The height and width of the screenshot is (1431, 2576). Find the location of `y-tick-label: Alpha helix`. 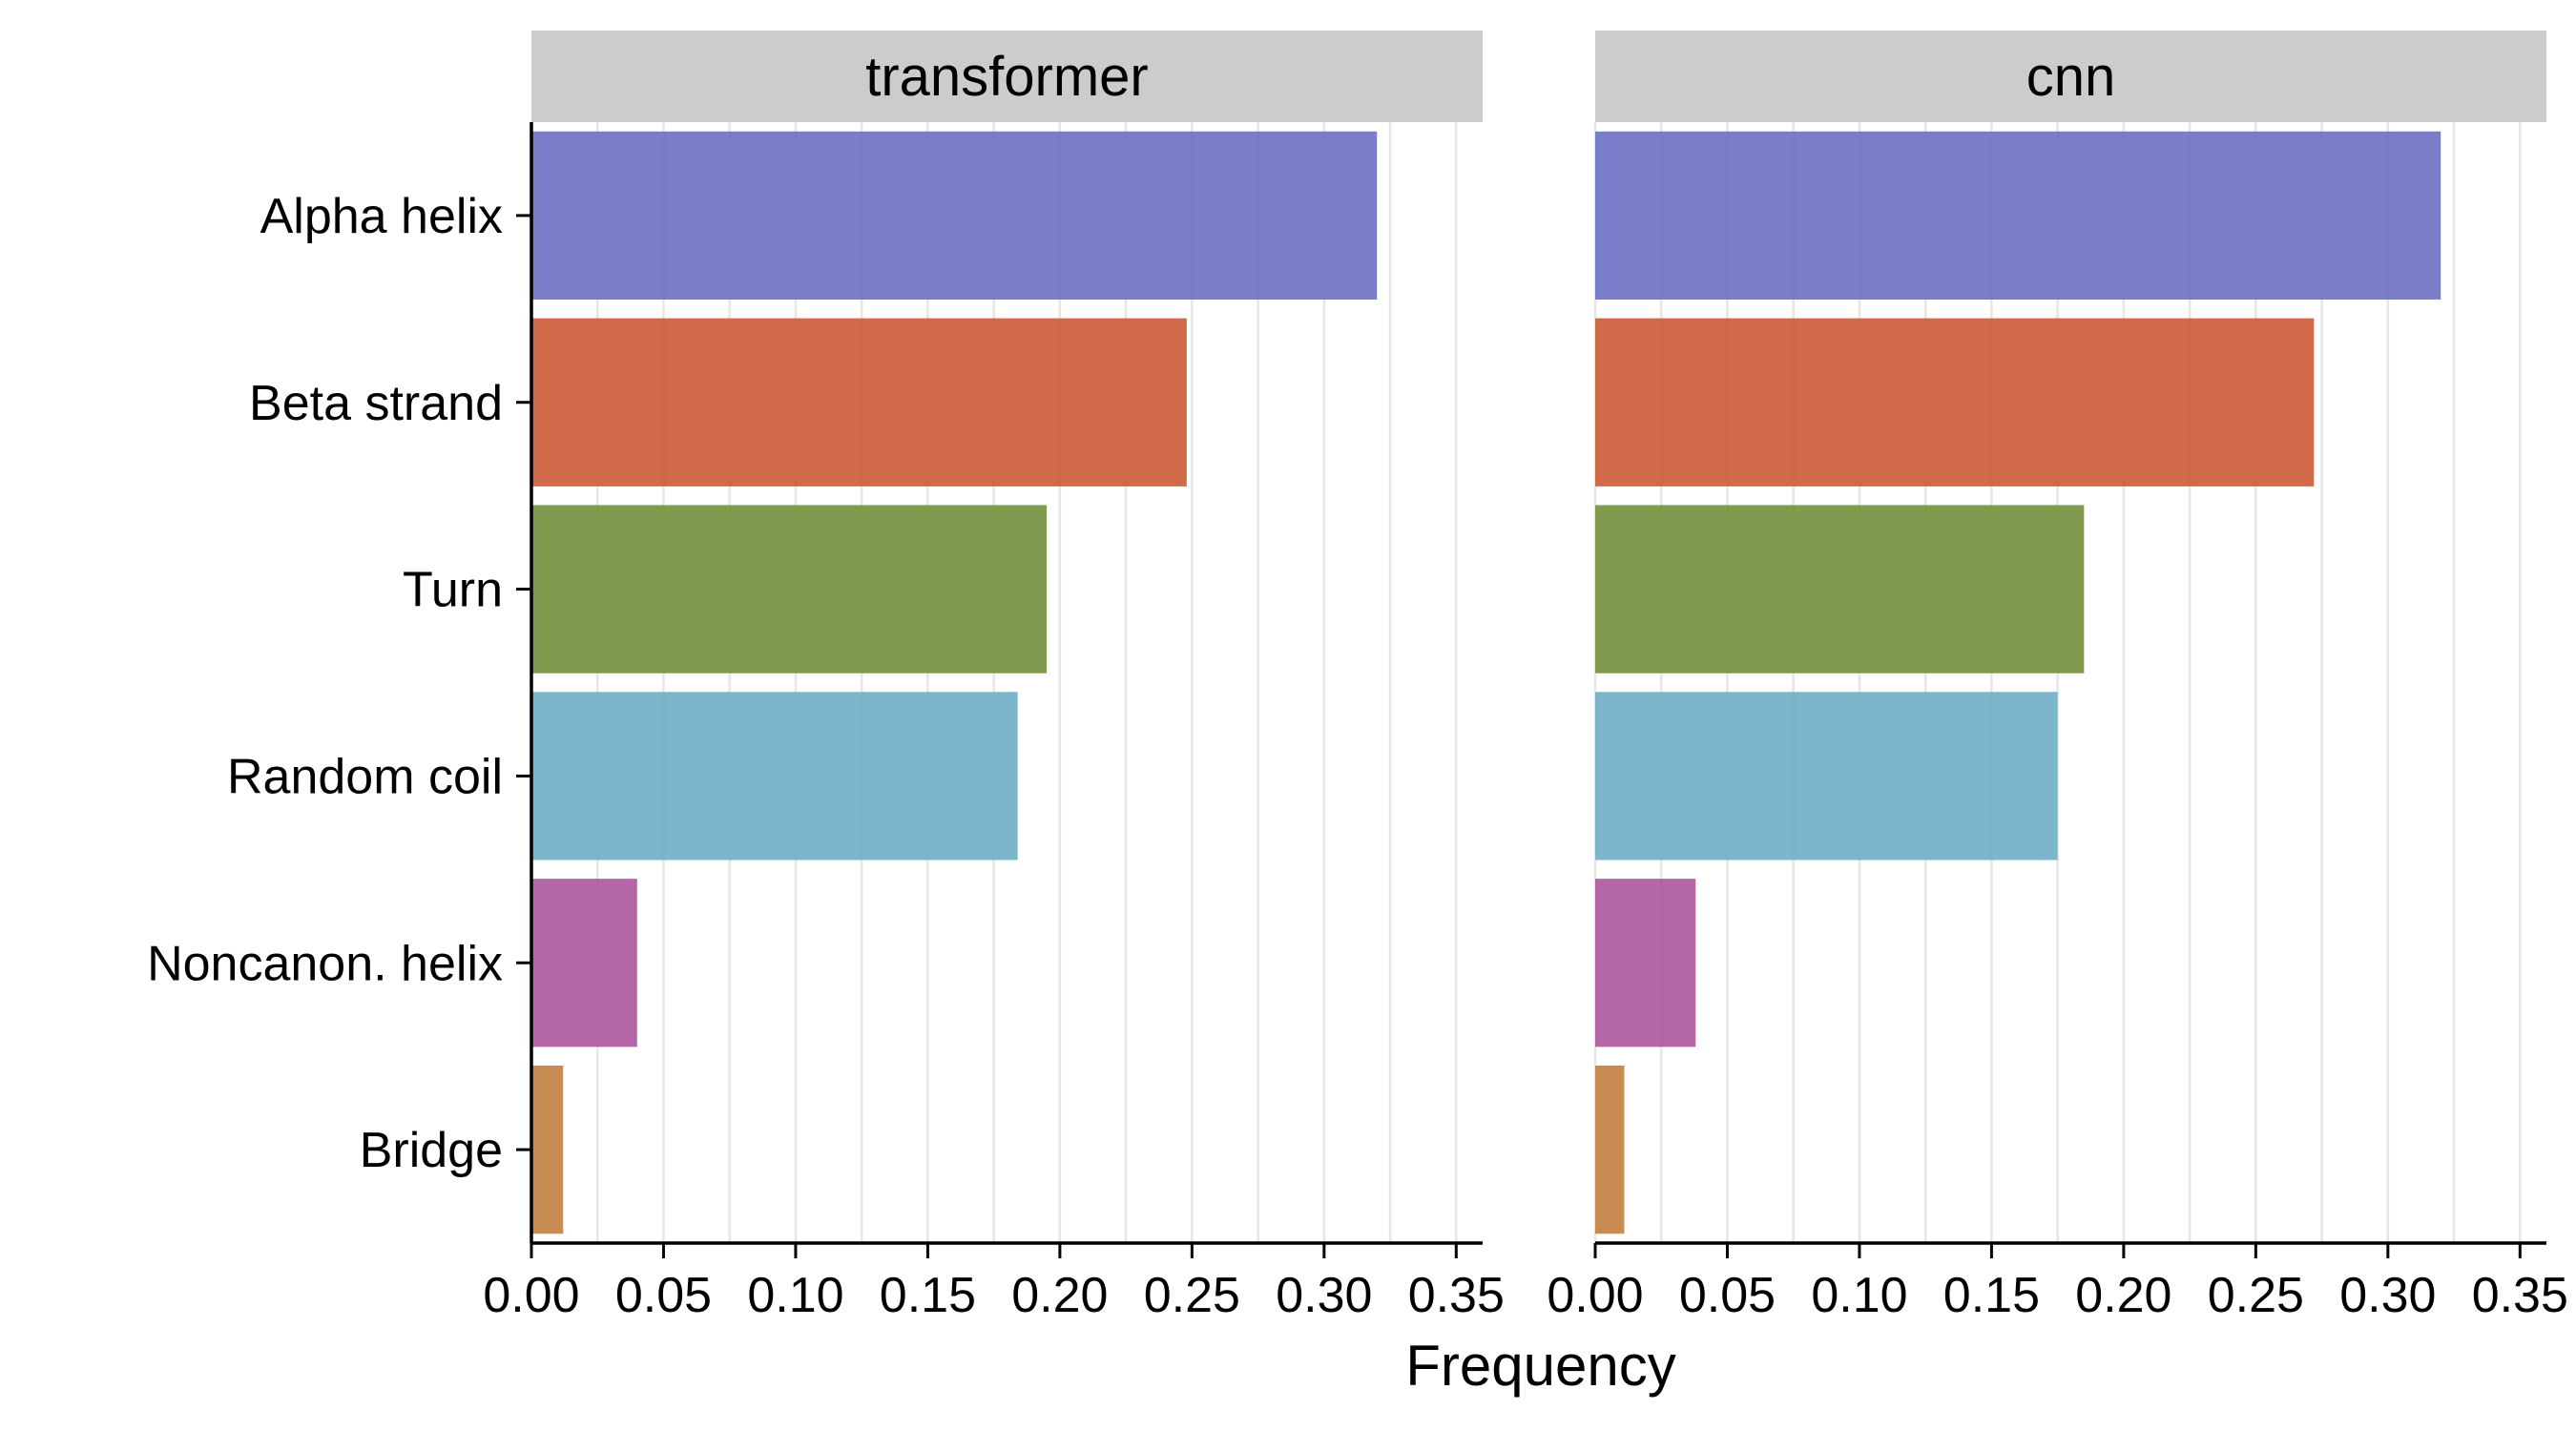

y-tick-label: Alpha helix is located at coordinates (381, 216).